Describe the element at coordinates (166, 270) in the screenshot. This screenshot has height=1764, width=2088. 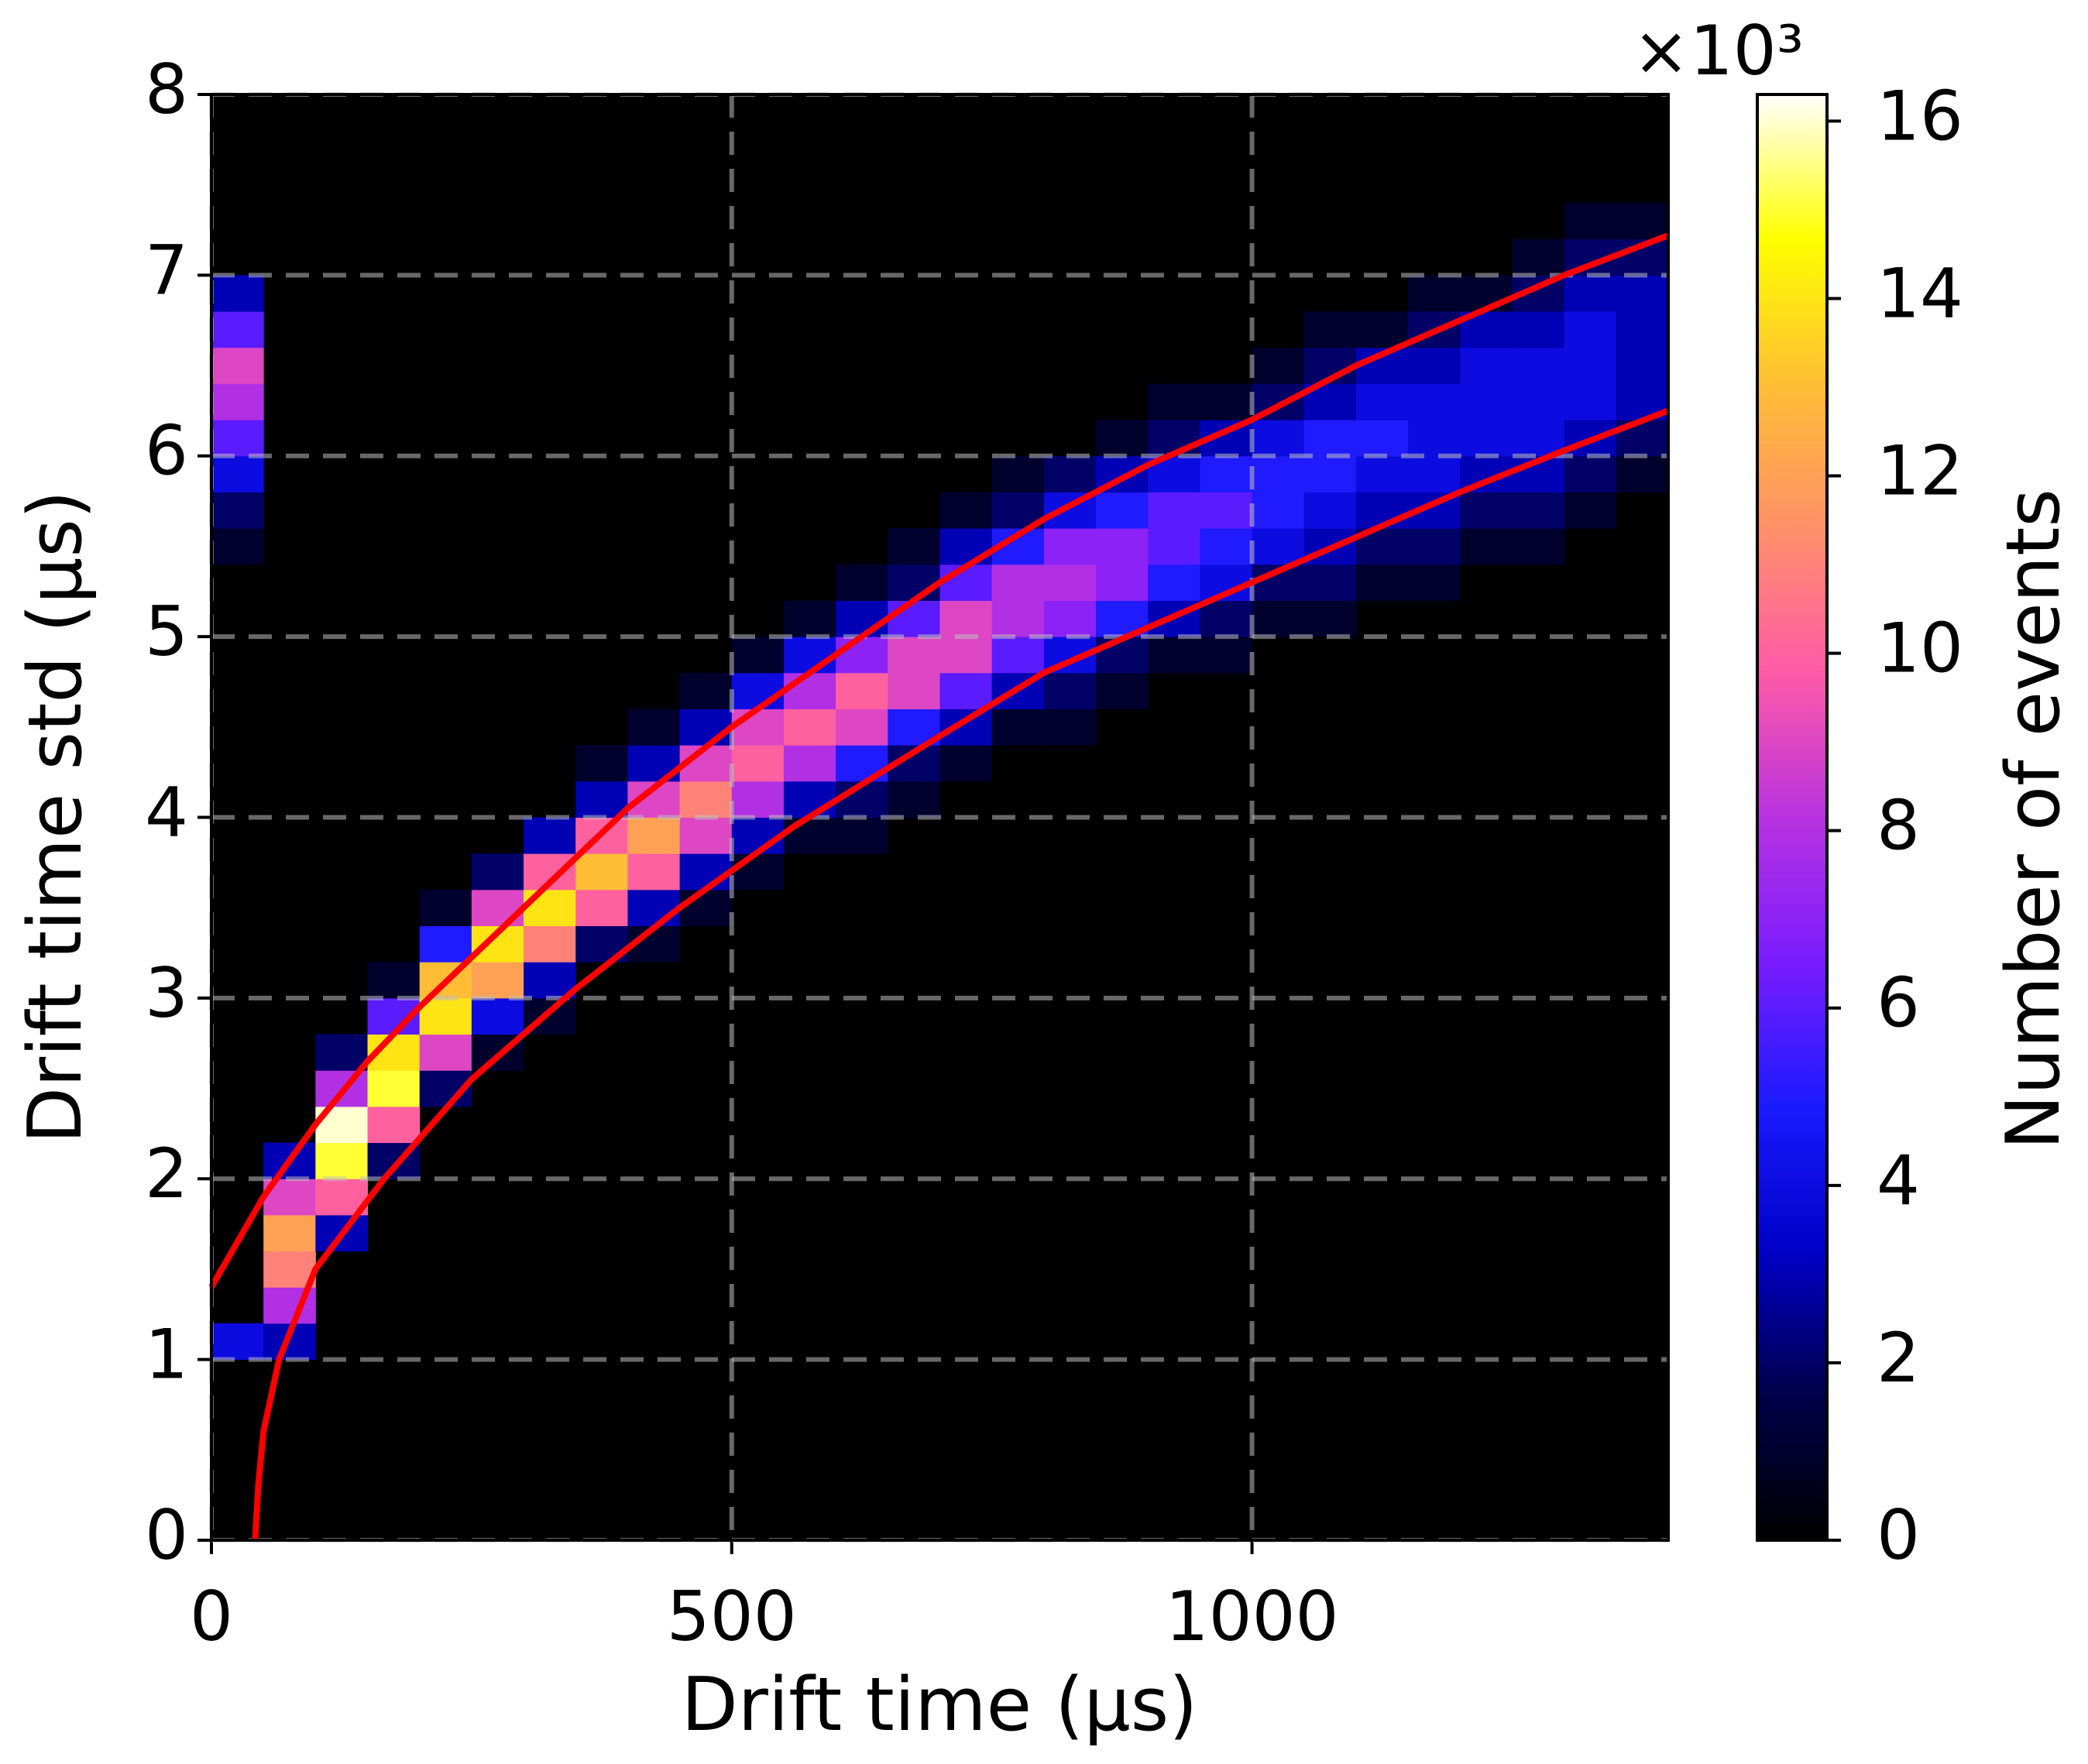
I see `y-tick-label: 7` at that location.